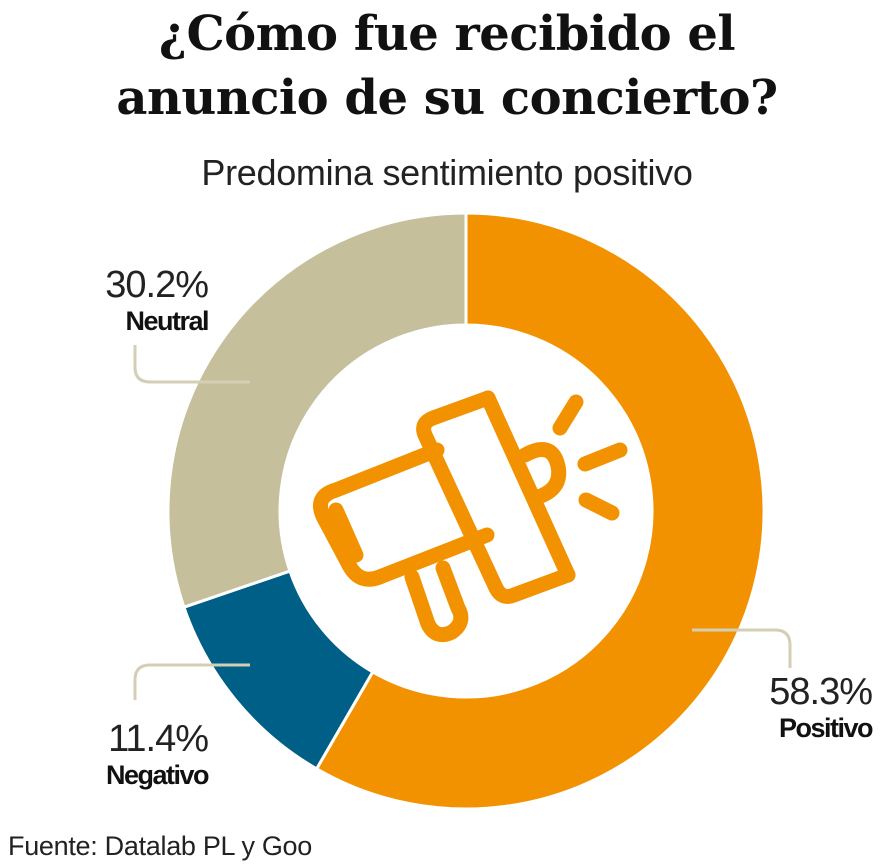 This screenshot has height=867, width=894. I want to click on source-note: Fuente: Datalab PL y Goo, so click(160, 846).